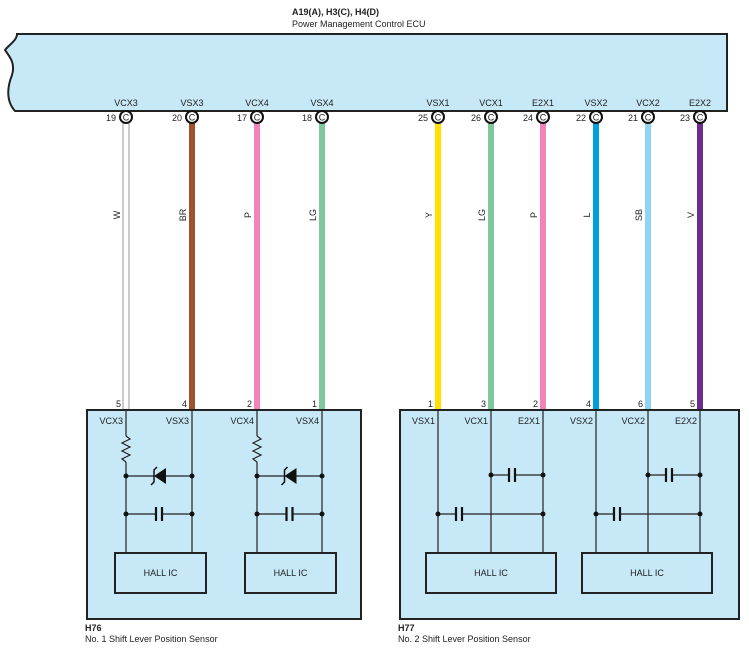 The width and height of the screenshot is (749, 651). What do you see at coordinates (434, 254) in the screenshot?
I see `wire-vsx1: VSX1 25 C Y 1` at bounding box center [434, 254].